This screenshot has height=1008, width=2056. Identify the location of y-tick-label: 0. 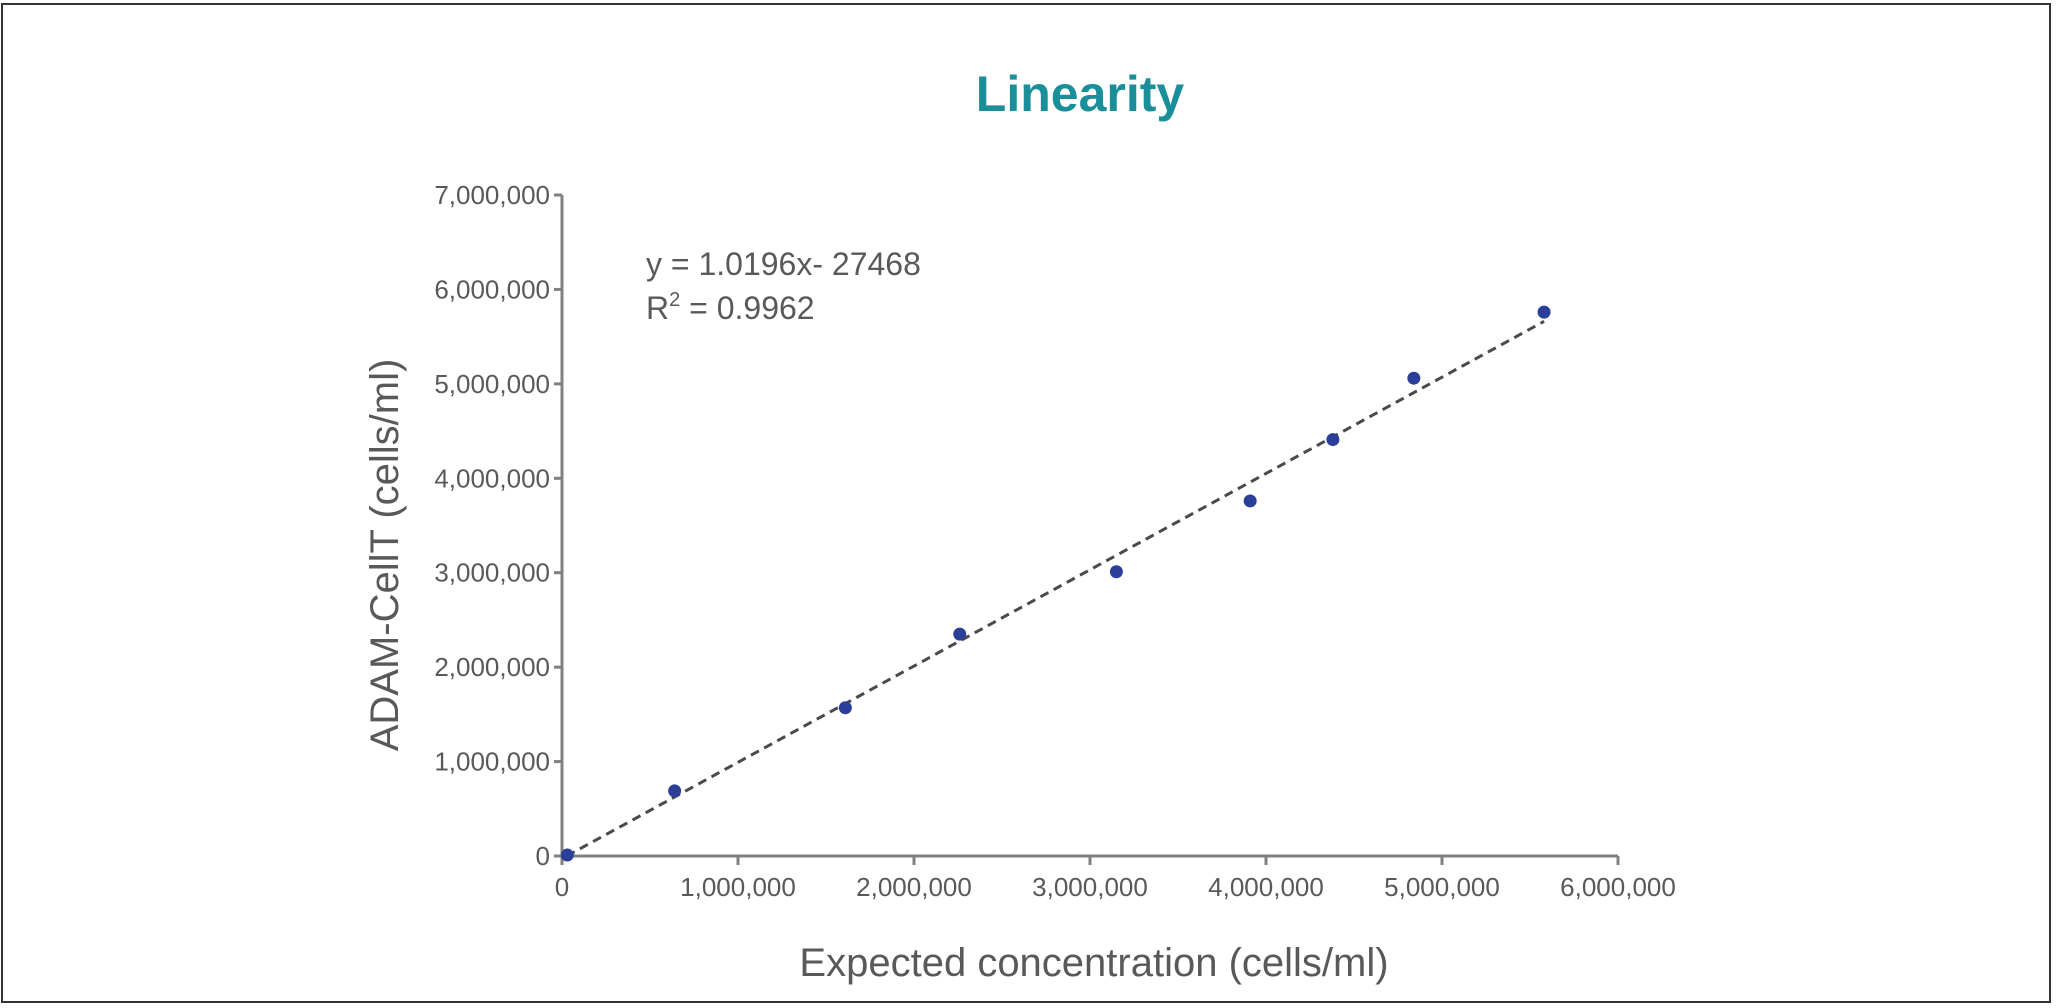
(543, 856).